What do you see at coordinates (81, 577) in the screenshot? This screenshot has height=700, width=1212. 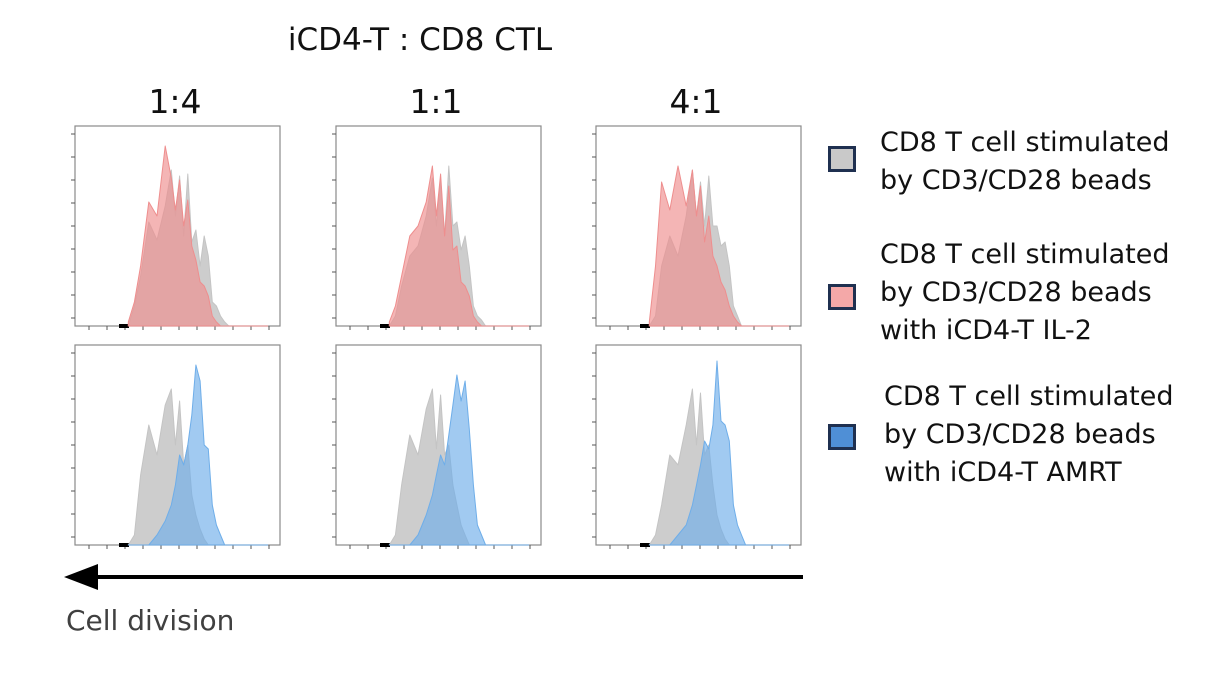 I see `arrow-head` at bounding box center [81, 577].